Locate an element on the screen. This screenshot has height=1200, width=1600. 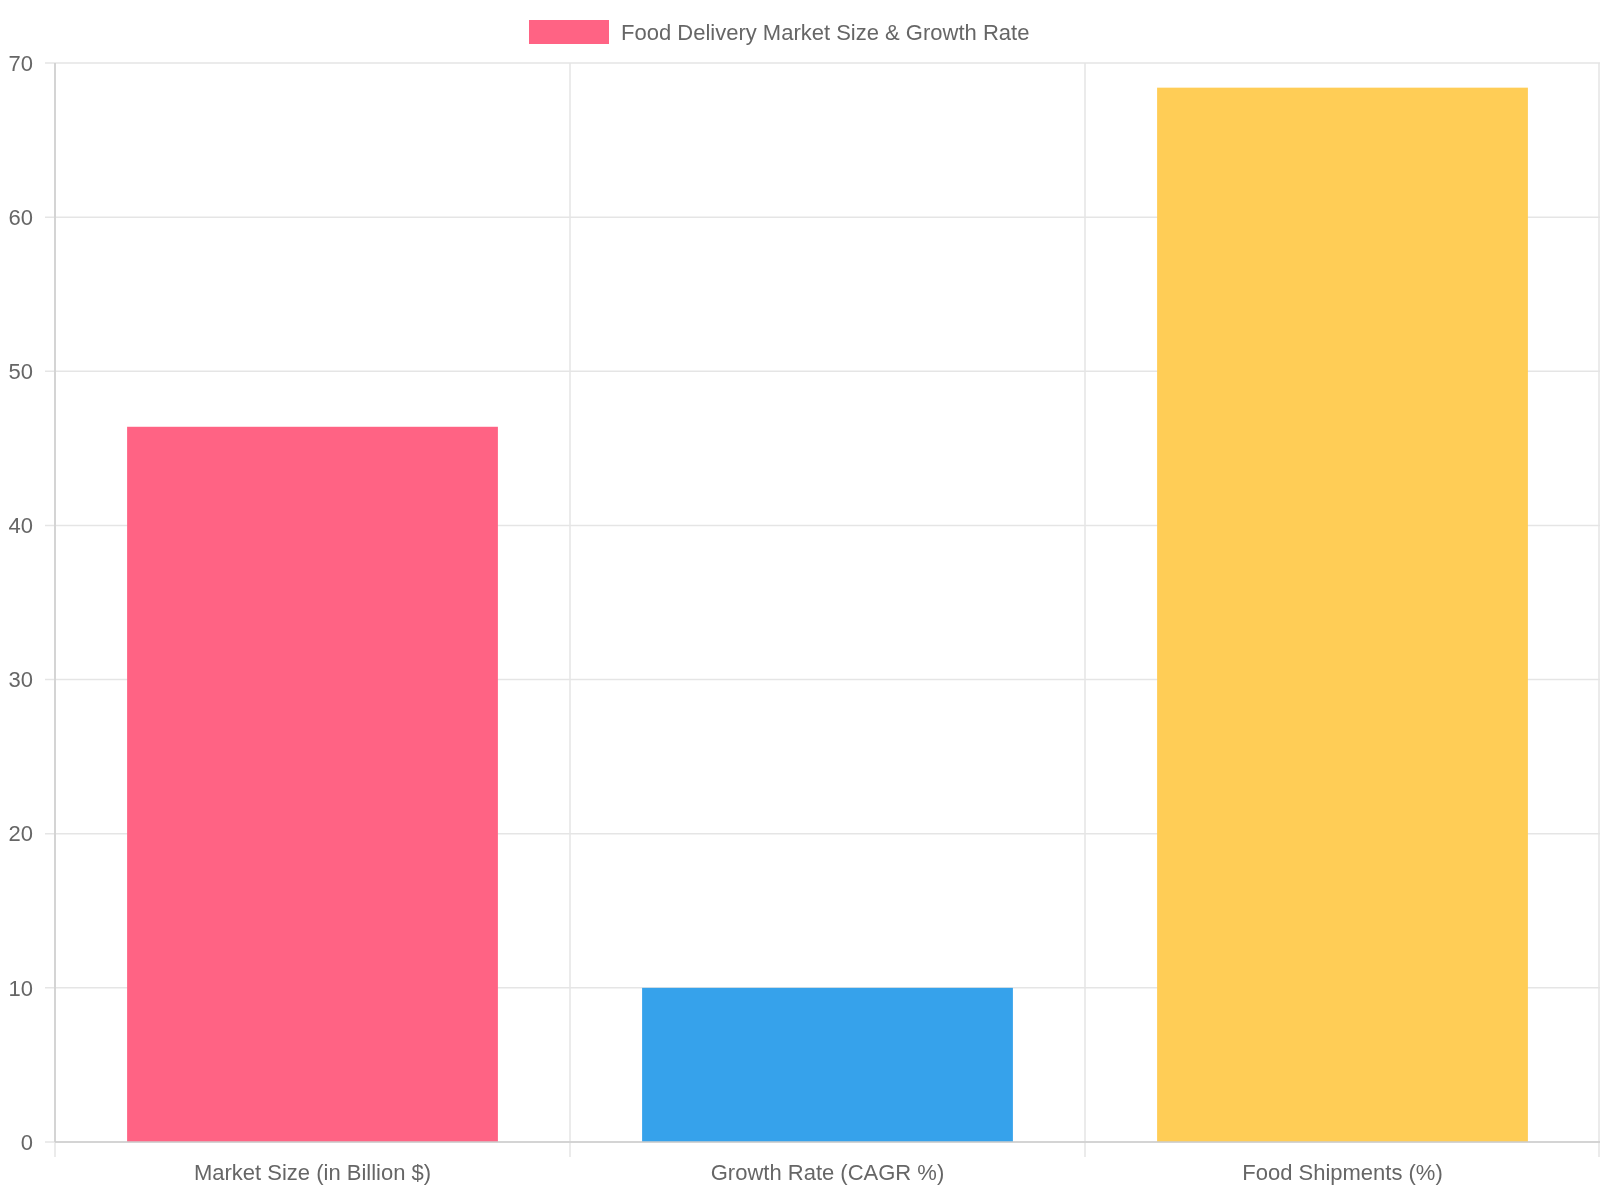
x-tick-label: Growth Rate (CAGR %) is located at coordinates (827, 1172).